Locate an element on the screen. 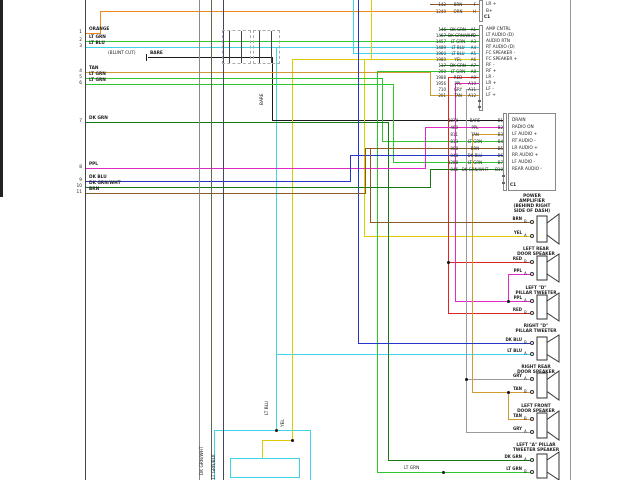 The height and width of the screenshot is (480, 640). wire-color-code: DK GRN is located at coordinates (458, 29).